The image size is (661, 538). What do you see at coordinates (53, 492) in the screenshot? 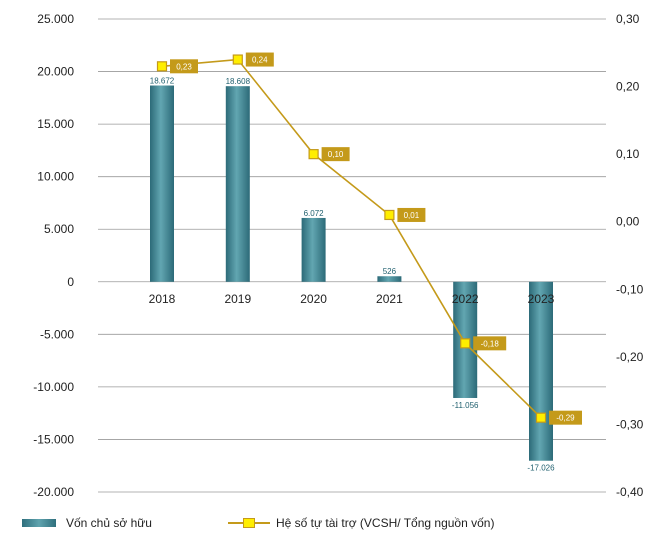
I see `left-tick-label: -20.000` at bounding box center [53, 492].